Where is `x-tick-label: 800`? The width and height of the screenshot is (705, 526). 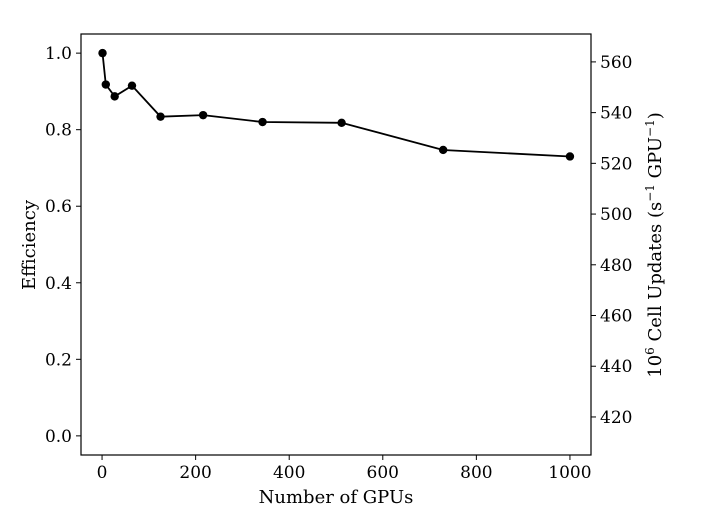
x-tick-label: 800 is located at coordinates (476, 473).